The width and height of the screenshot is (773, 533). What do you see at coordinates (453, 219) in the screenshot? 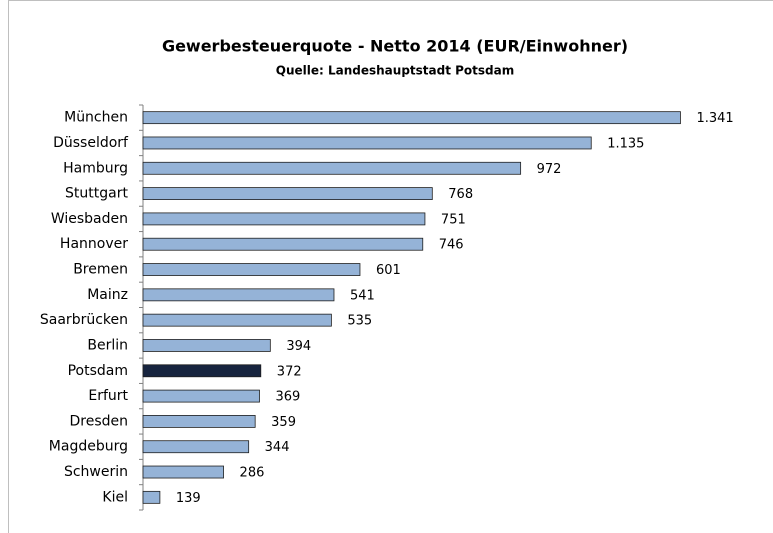
I see `value-label: 751` at bounding box center [453, 219].